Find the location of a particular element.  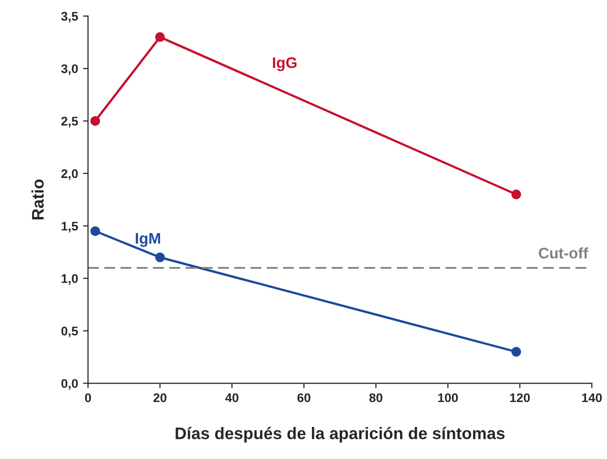

y-tick-label: 3,0 is located at coordinates (69, 69).